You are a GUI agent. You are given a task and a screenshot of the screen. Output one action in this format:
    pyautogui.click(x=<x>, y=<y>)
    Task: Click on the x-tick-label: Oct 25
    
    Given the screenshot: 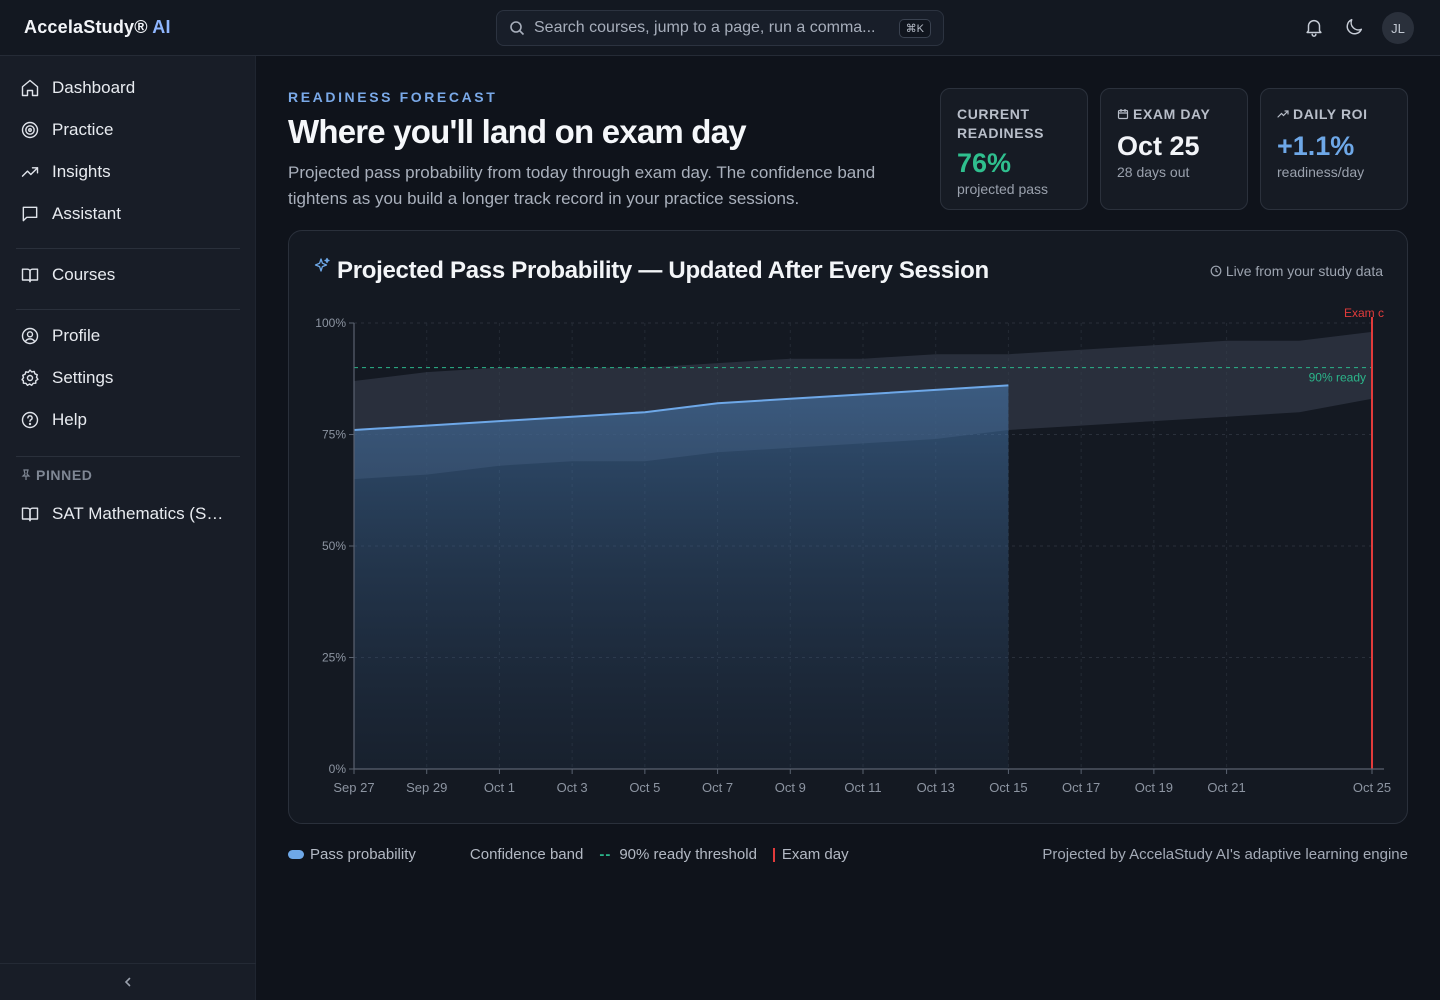 What is the action you would take?
    pyautogui.click(x=1372, y=787)
    